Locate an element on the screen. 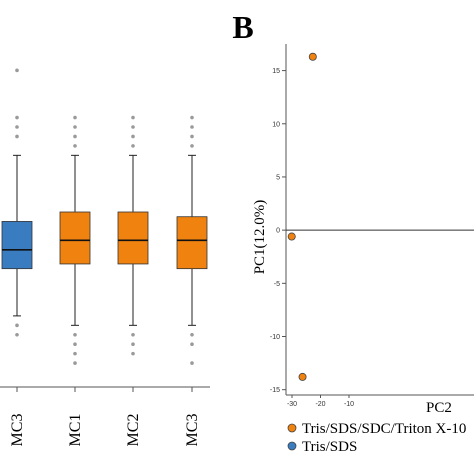  y-tick-label: 10 is located at coordinates (276, 124).